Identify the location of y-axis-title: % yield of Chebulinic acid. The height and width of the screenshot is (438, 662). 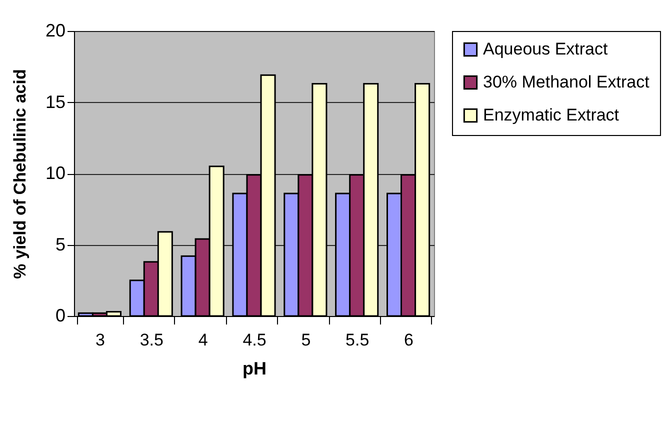
(20, 174).